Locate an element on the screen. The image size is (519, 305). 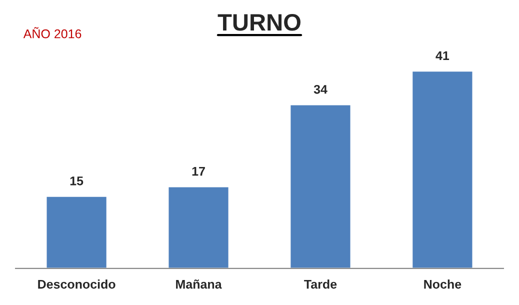
x-tick-label: Mañana is located at coordinates (199, 284).